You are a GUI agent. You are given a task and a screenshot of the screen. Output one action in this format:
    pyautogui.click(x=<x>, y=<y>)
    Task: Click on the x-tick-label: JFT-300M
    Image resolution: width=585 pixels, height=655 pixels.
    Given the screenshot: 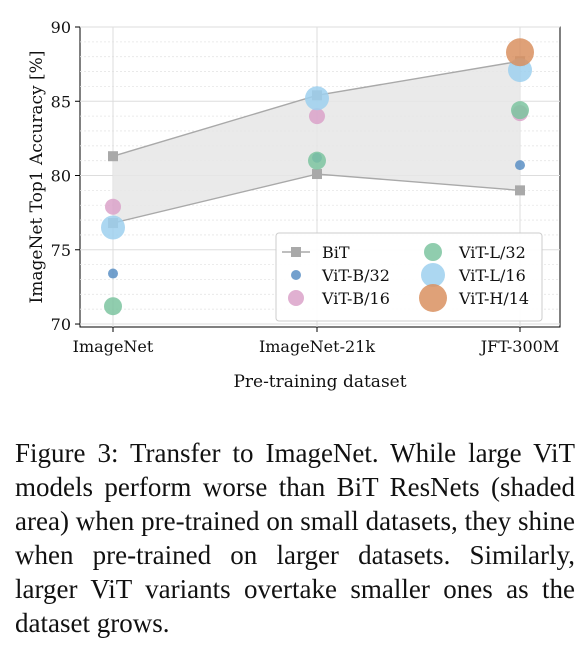 What is the action you would take?
    pyautogui.click(x=519, y=346)
    